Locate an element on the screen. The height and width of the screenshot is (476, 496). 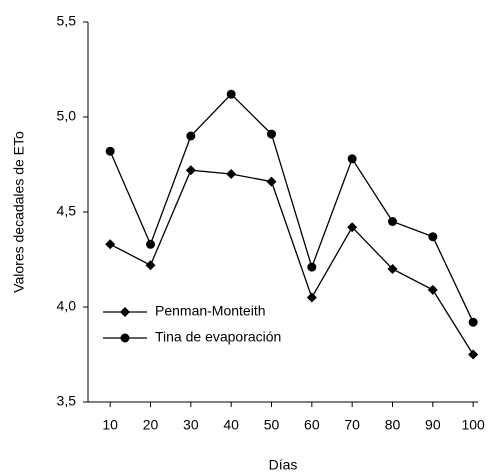
legend-label: Penman-Monteith is located at coordinates (210, 311).